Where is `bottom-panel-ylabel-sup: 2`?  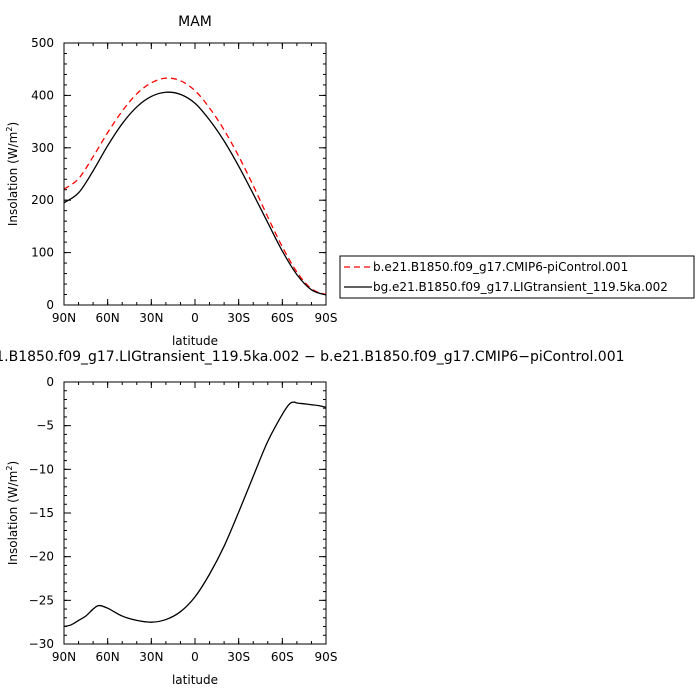
bottom-panel-ylabel-sup: 2 is located at coordinates (9, 468).